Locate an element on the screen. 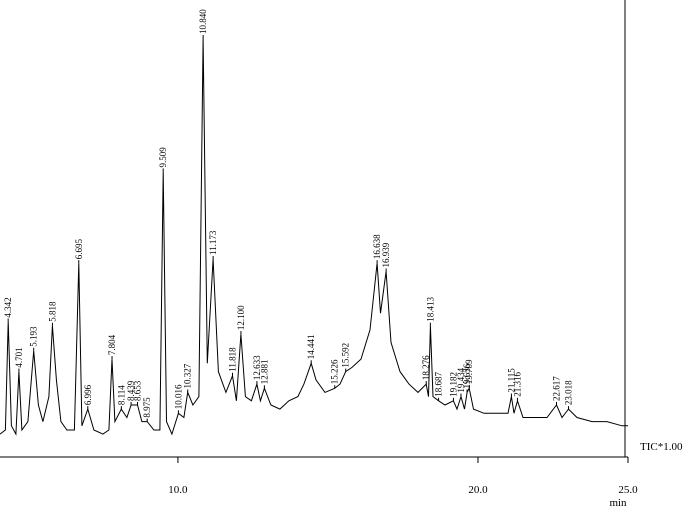 Image resolution: width=688 pixels, height=510 pixels. x-tick-label: 25.0 is located at coordinates (628, 490).